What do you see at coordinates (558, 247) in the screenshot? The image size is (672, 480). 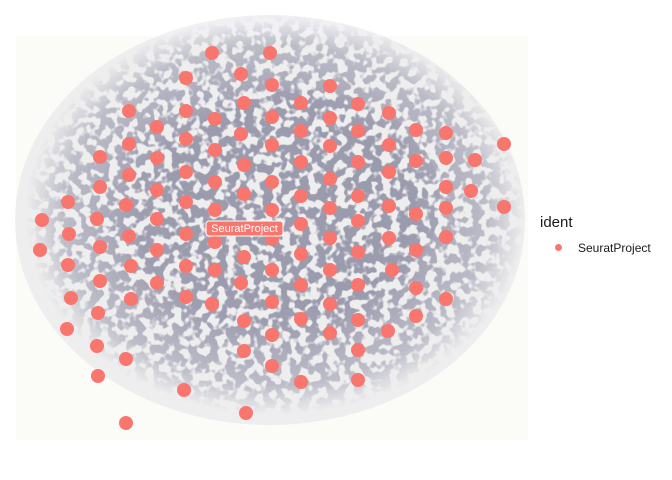 I see `legend-key-dot` at bounding box center [558, 247].